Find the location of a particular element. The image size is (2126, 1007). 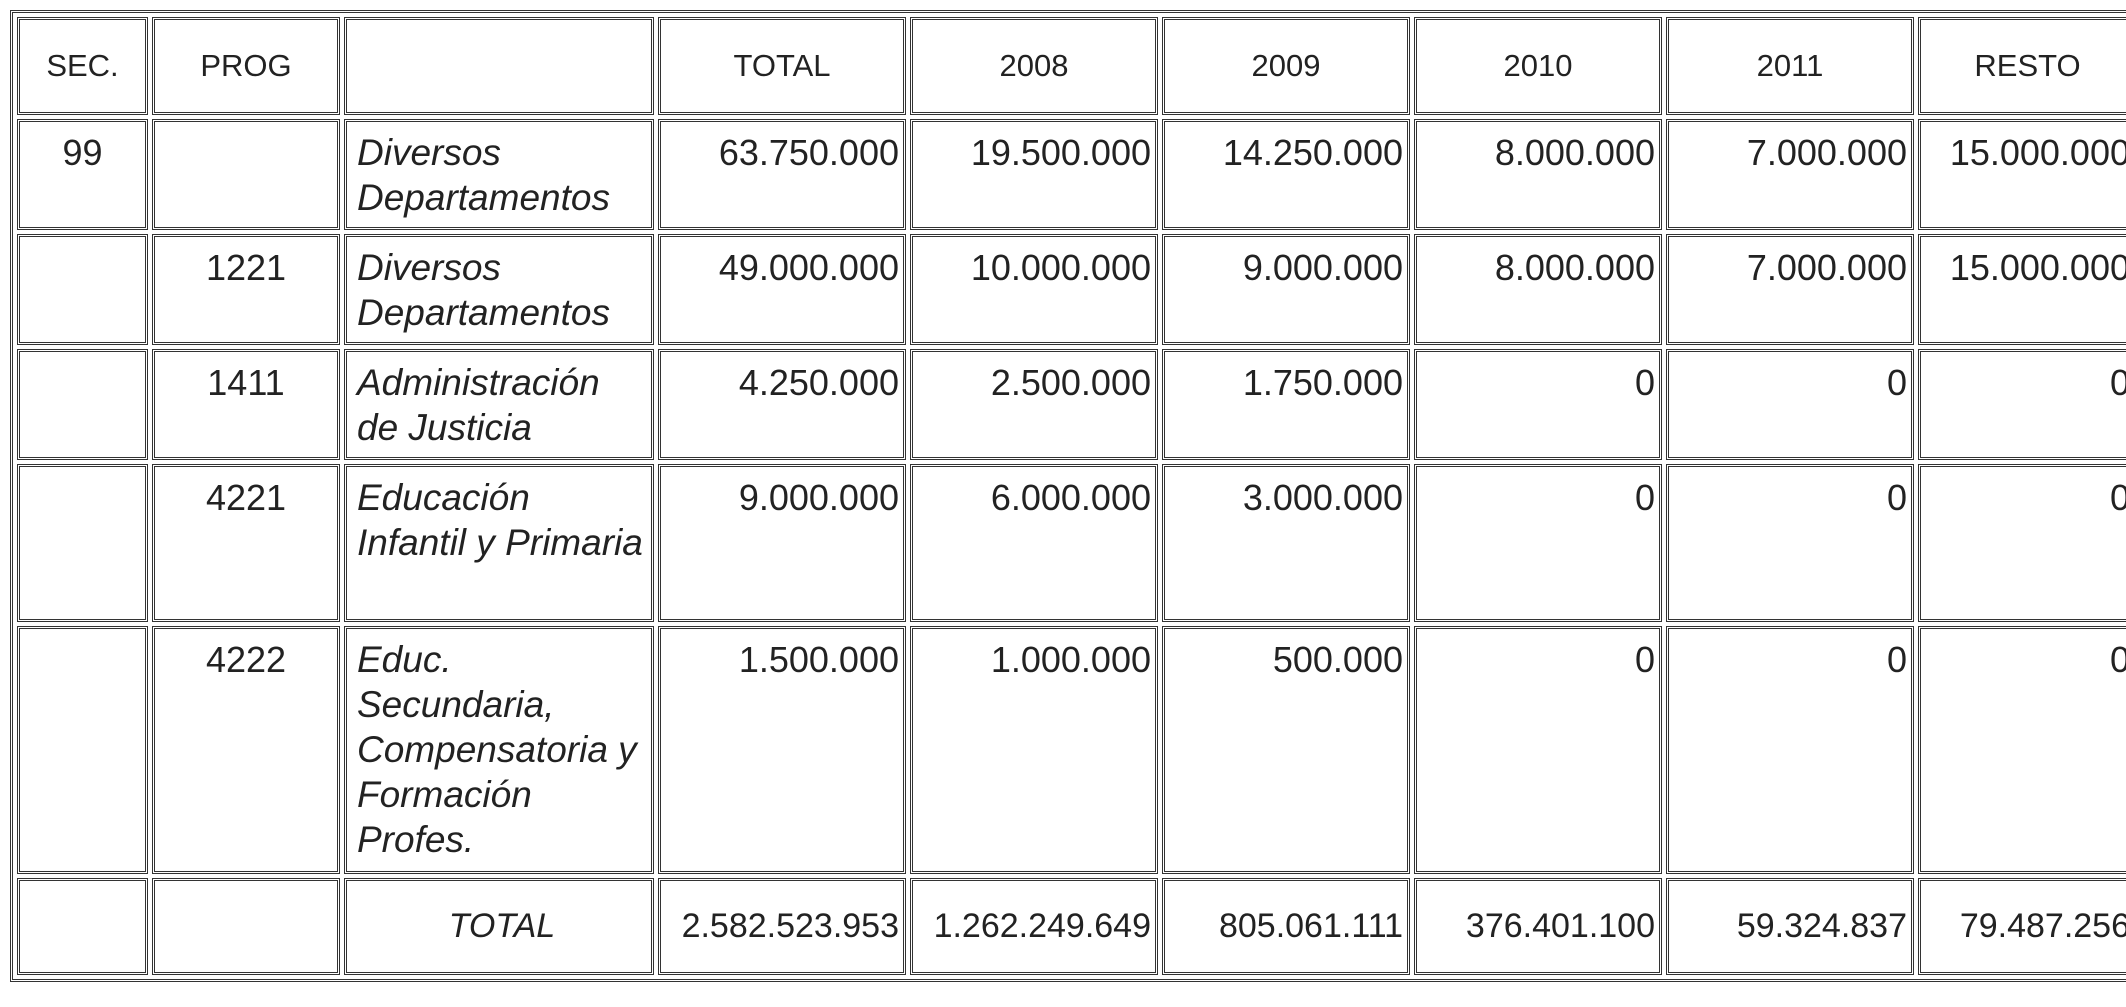

cell-total: 9.000.000 is located at coordinates (782, 543).